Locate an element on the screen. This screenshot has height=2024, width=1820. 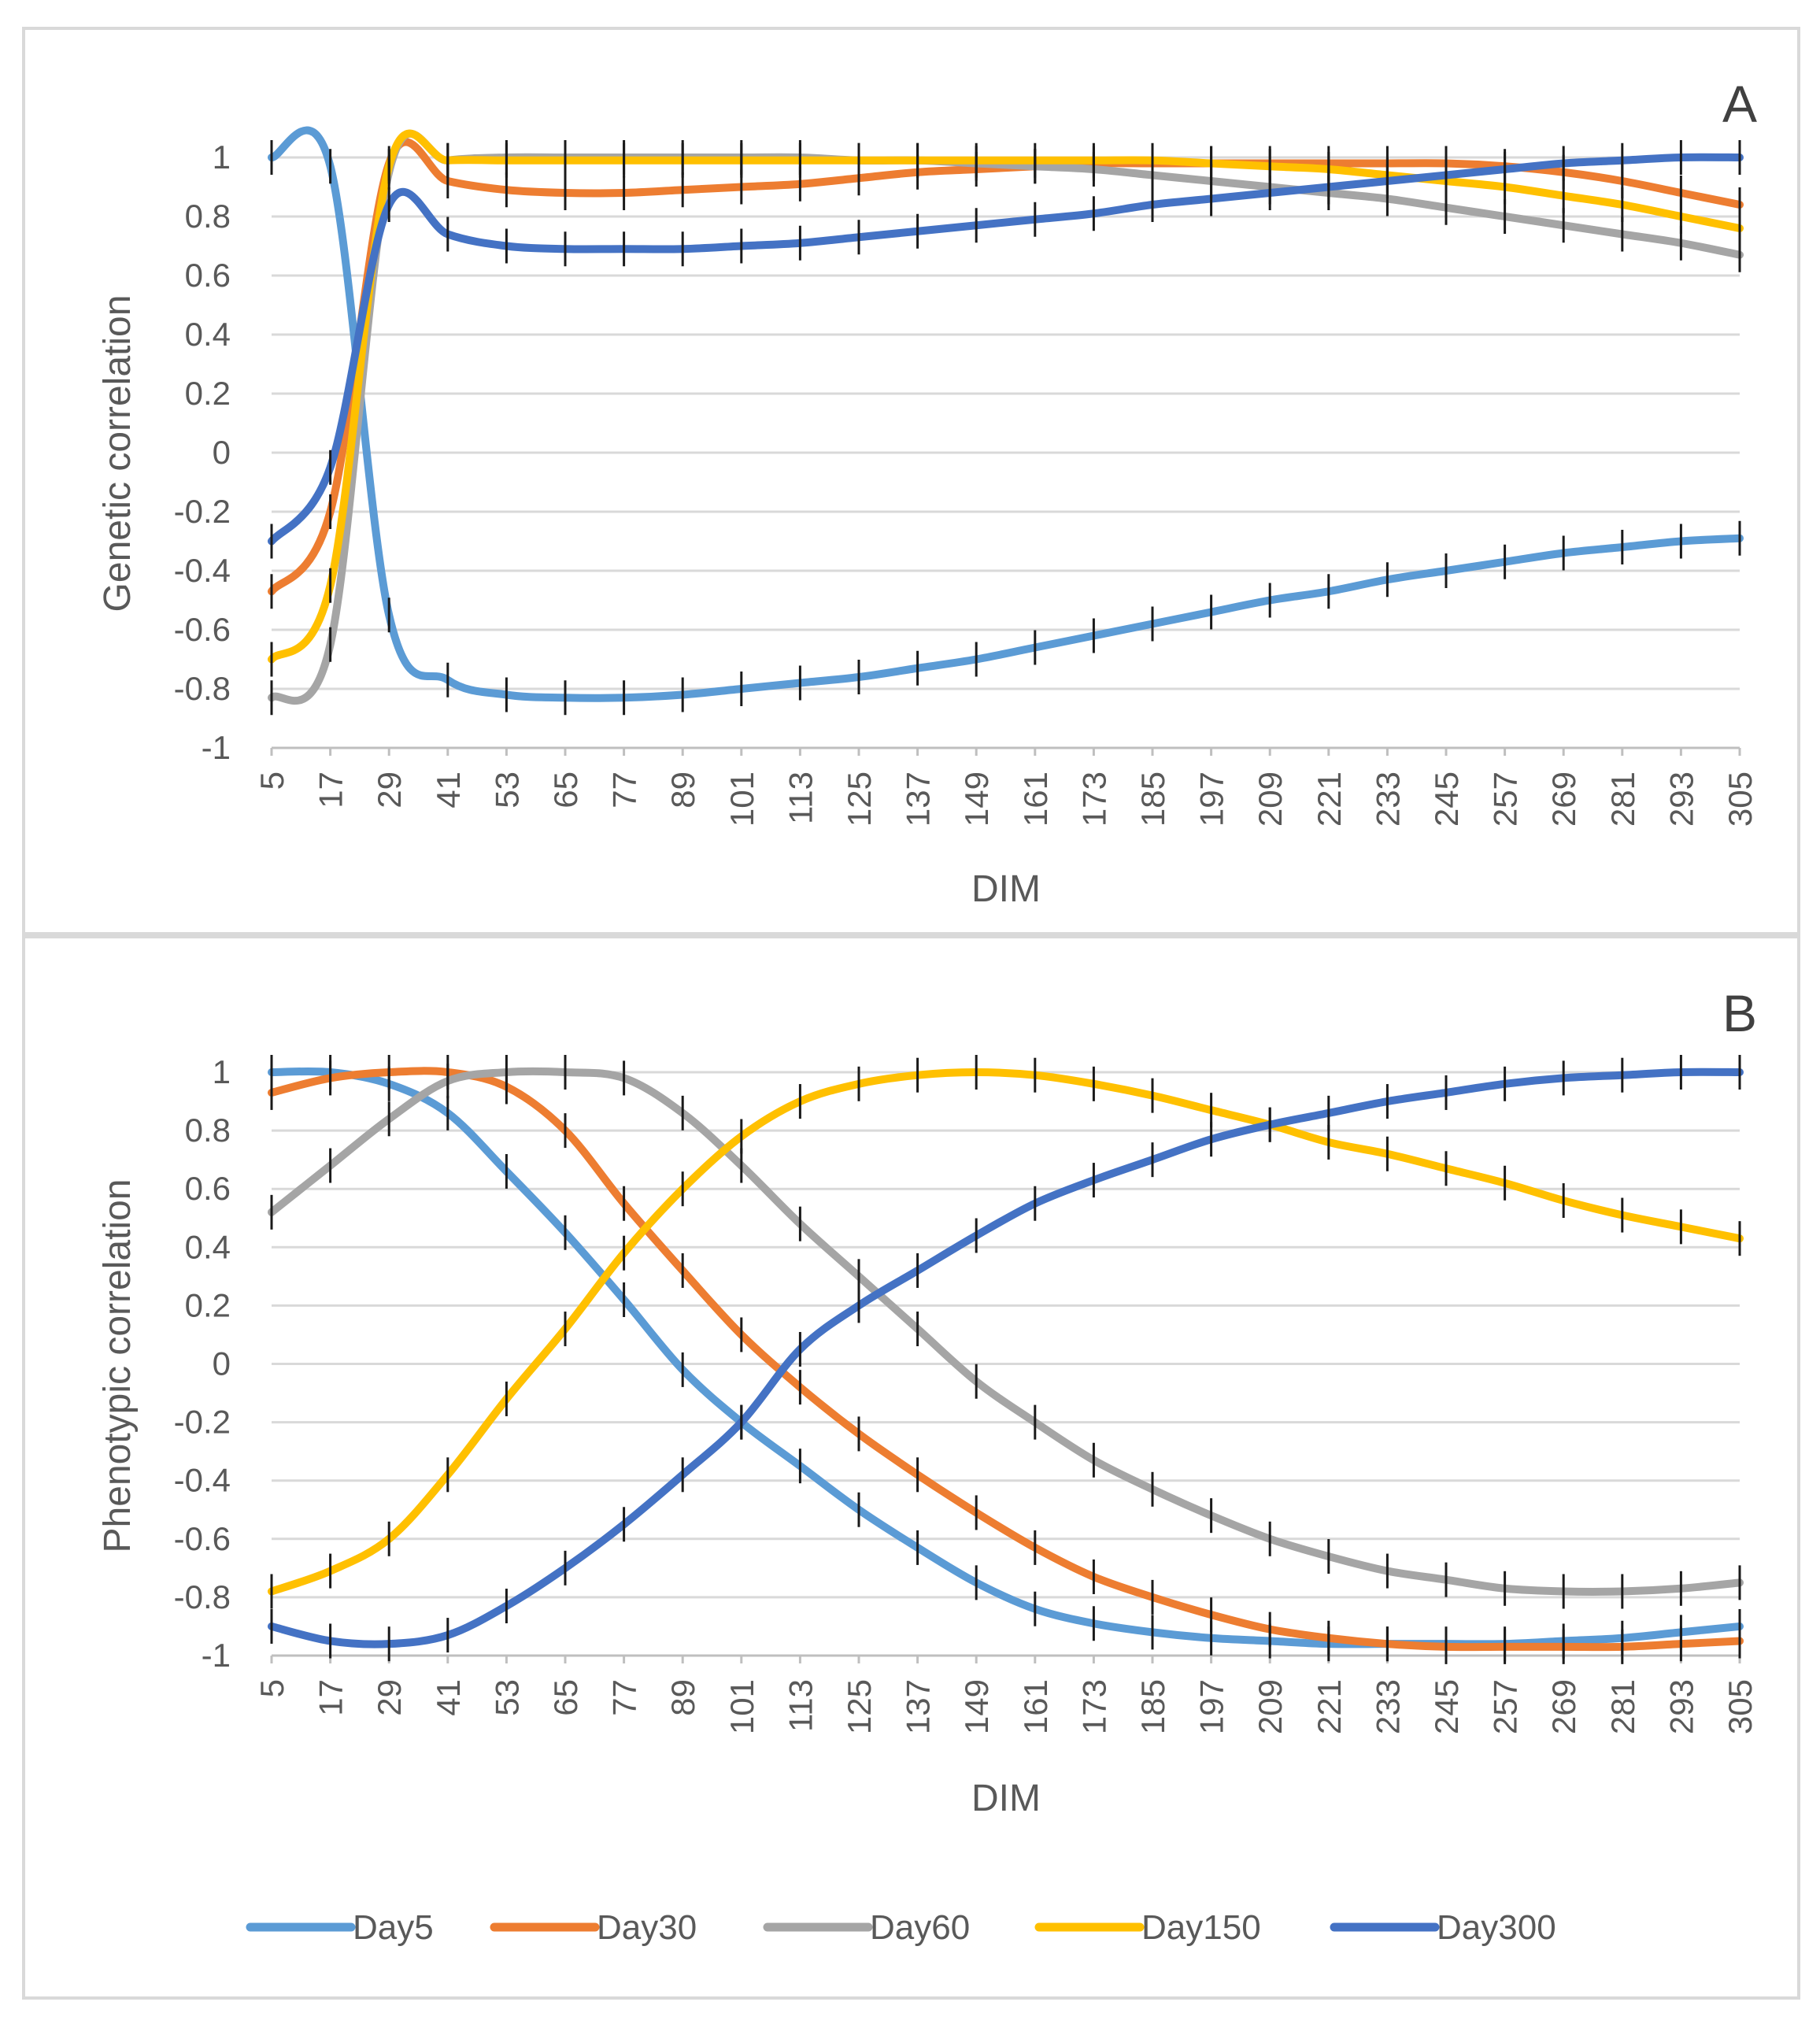
panel-b-x-tick-label: 233 is located at coordinates (1387, 1706).